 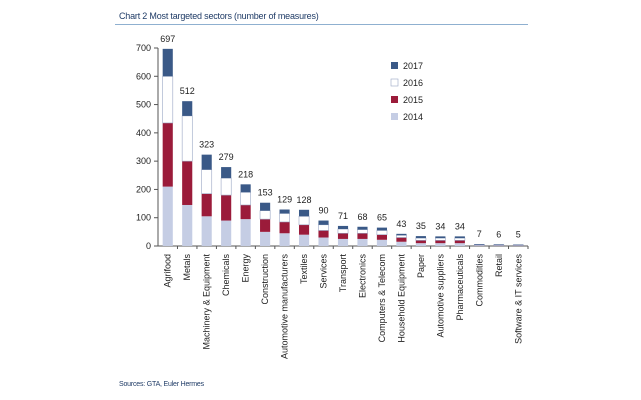 I want to click on bar-total-label: 218, so click(x=245, y=174).